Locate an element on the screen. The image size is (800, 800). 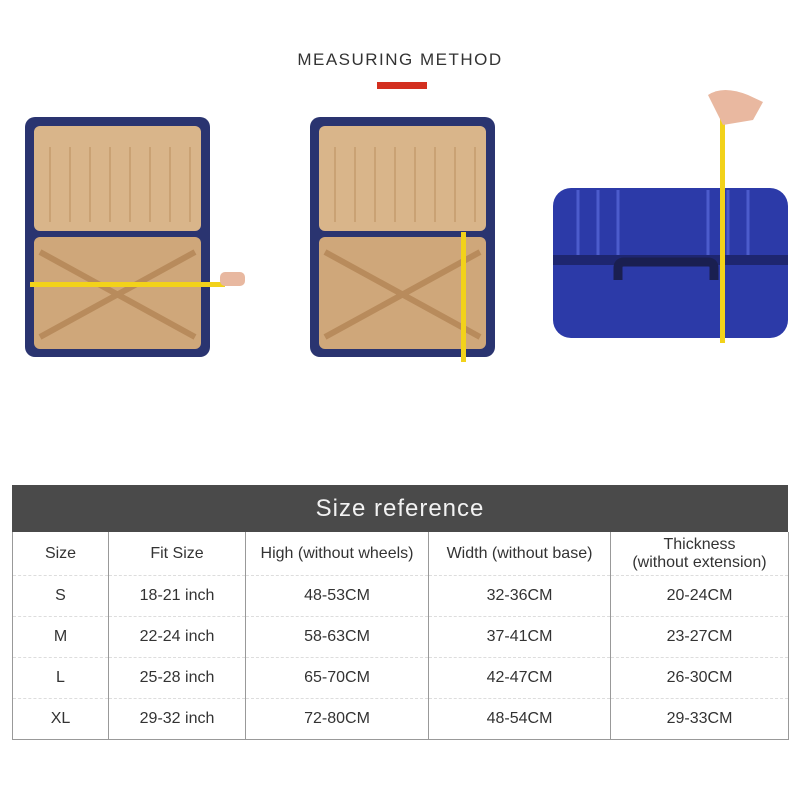
suitcase-open-width-measure-icon is located at coordinates (135, 237).